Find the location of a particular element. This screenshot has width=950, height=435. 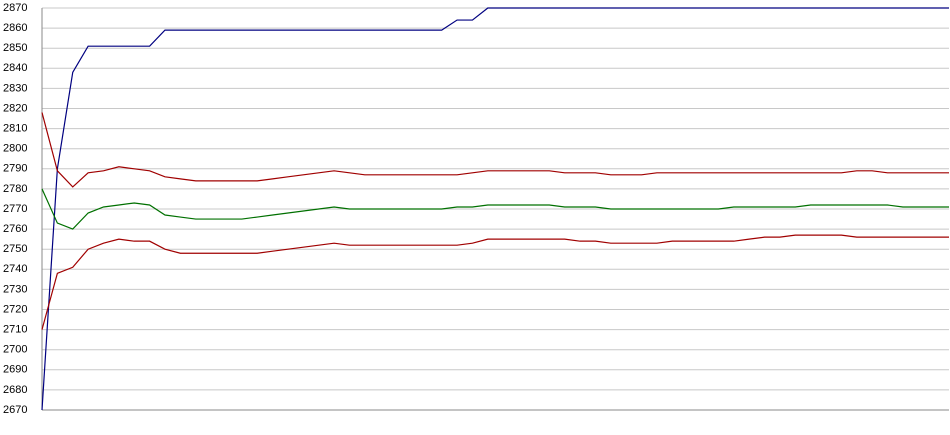

y-tick-label: 2730 is located at coordinates (15, 289).